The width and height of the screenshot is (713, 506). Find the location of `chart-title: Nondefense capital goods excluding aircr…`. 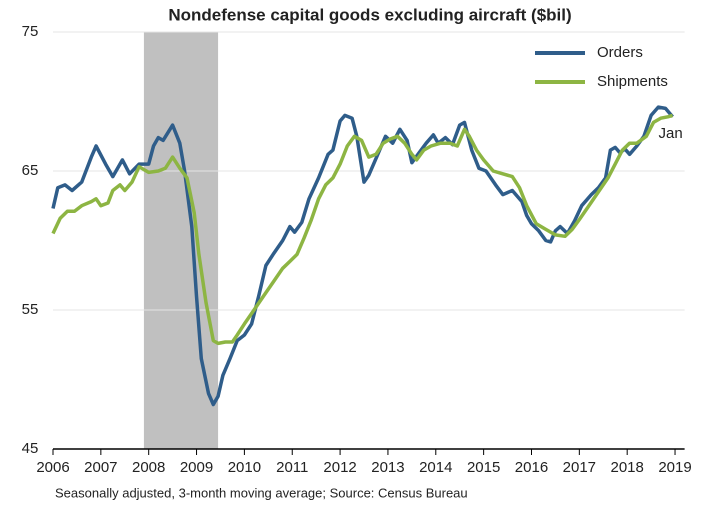

chart-title: Nondefense capital goods excluding aircr… is located at coordinates (369, 14).